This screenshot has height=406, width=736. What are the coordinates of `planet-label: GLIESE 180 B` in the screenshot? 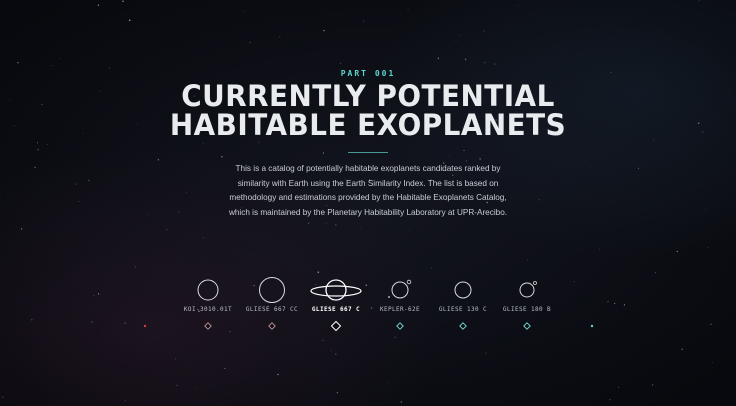 It's located at (527, 309).